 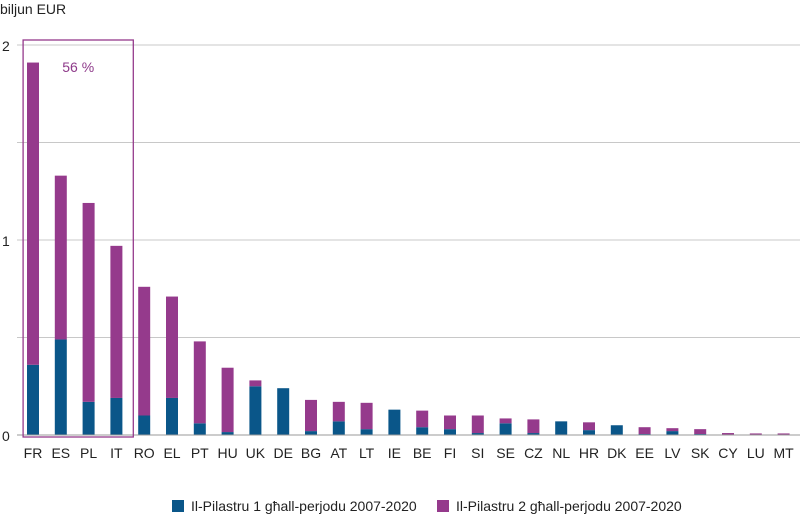 I want to click on bar-pillar1-pl, so click(x=88, y=418).